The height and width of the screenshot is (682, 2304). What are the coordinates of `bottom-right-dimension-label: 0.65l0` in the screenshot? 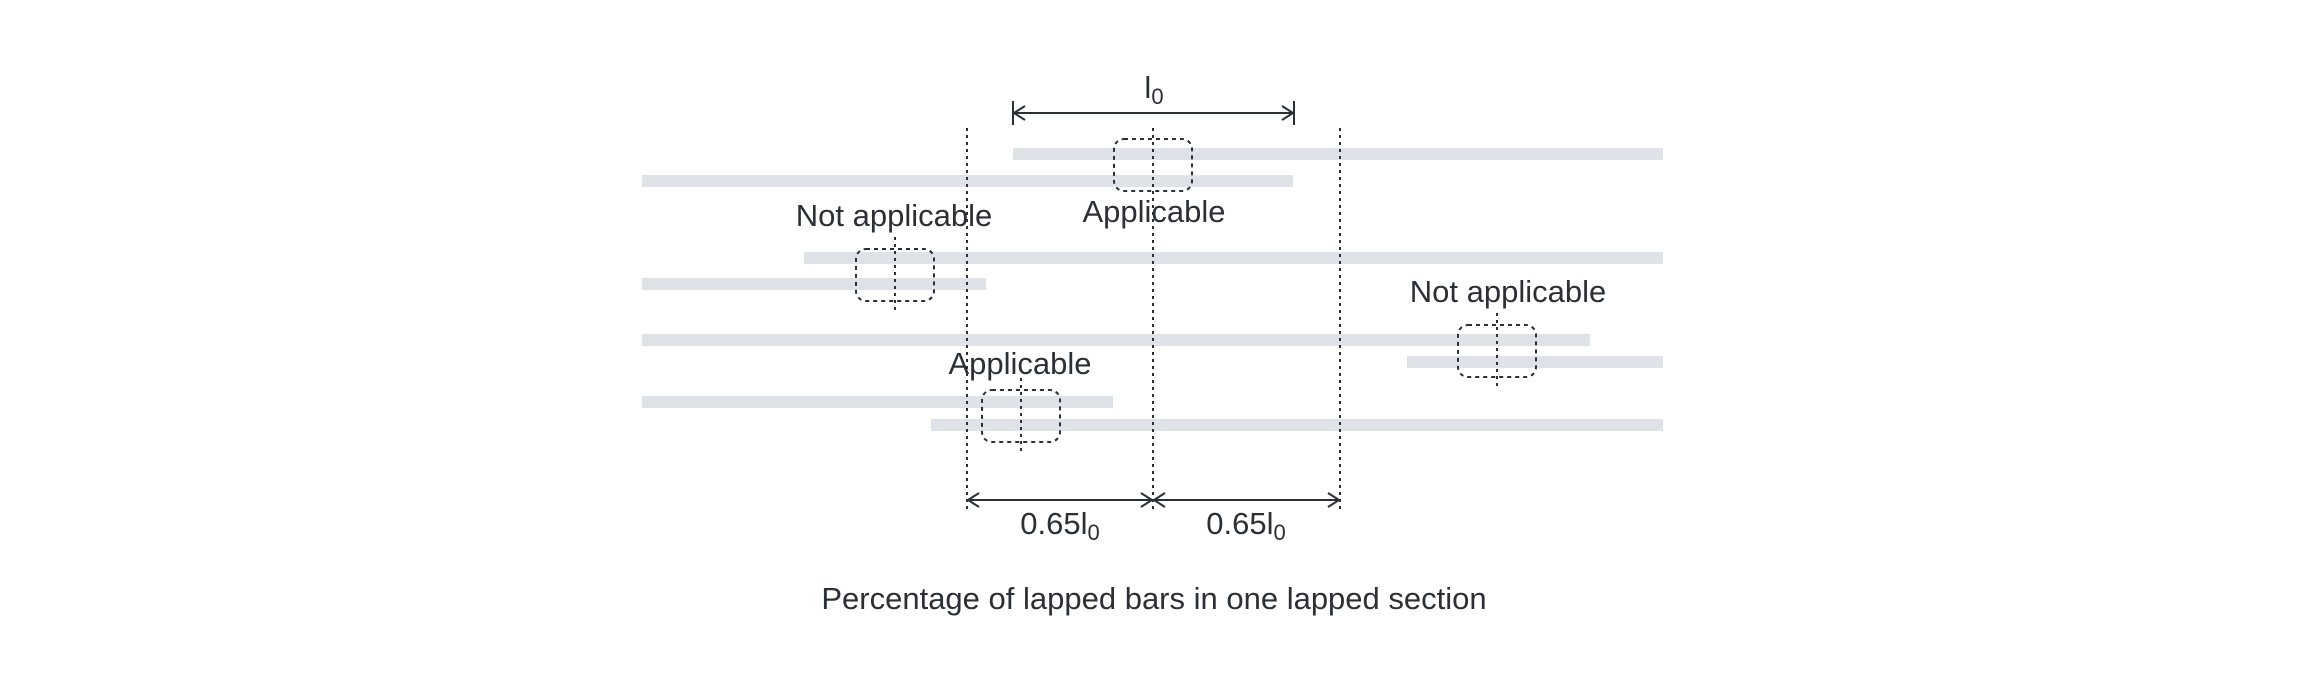 It's located at (1245, 525).